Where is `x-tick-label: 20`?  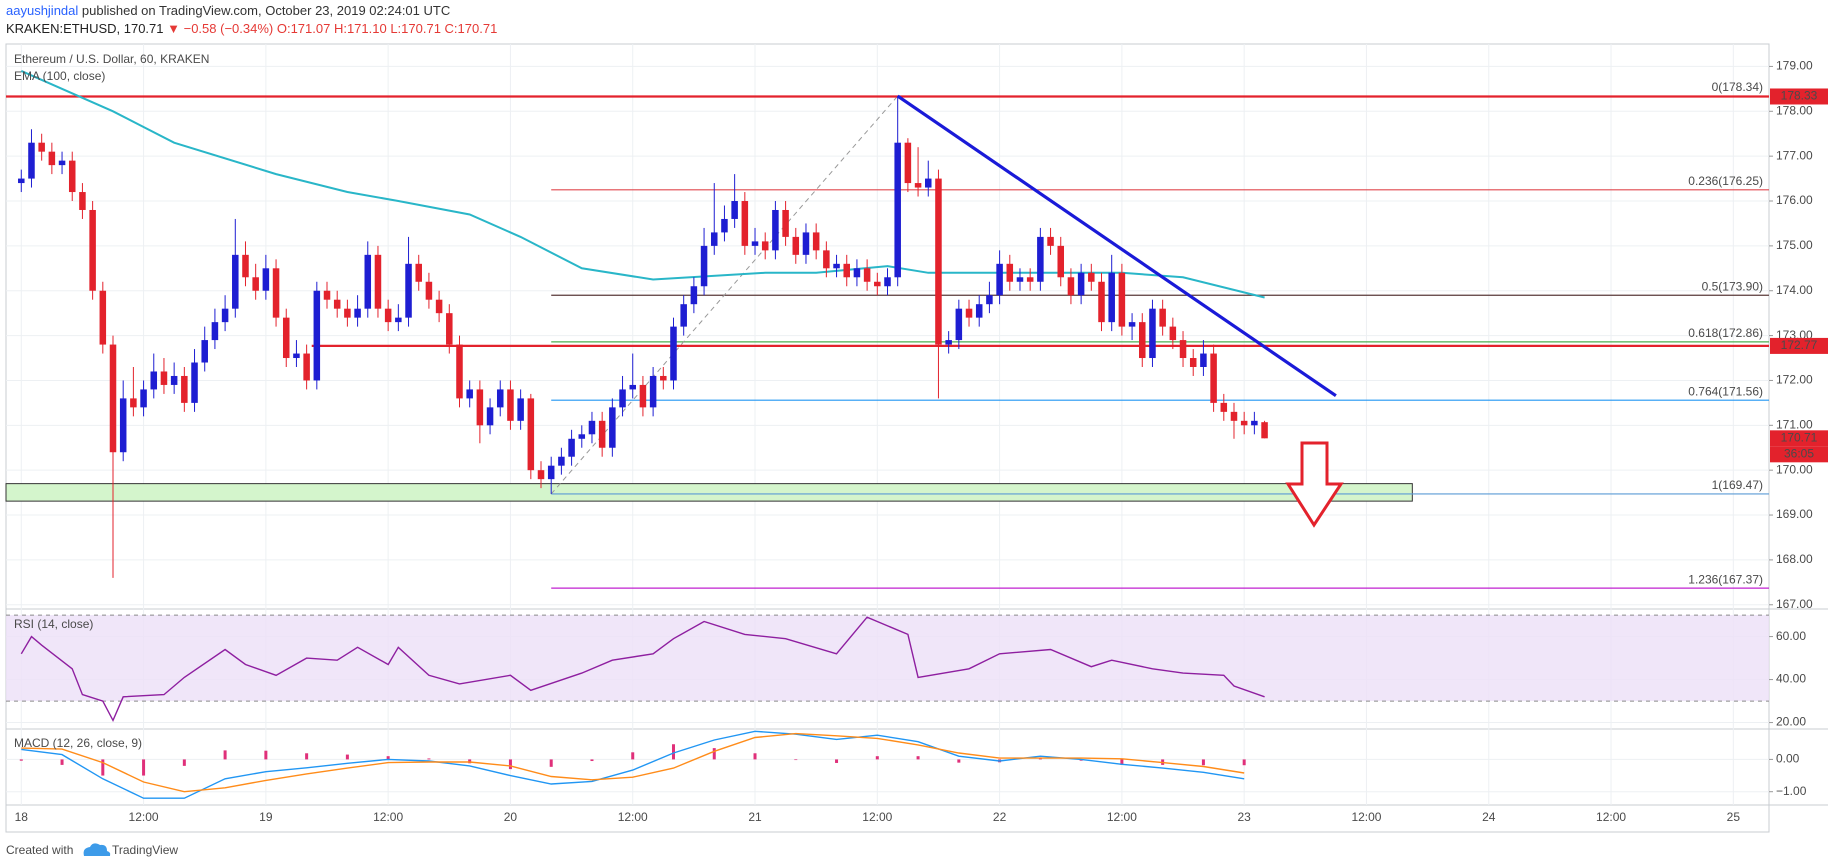
x-tick-label: 20 is located at coordinates (511, 817).